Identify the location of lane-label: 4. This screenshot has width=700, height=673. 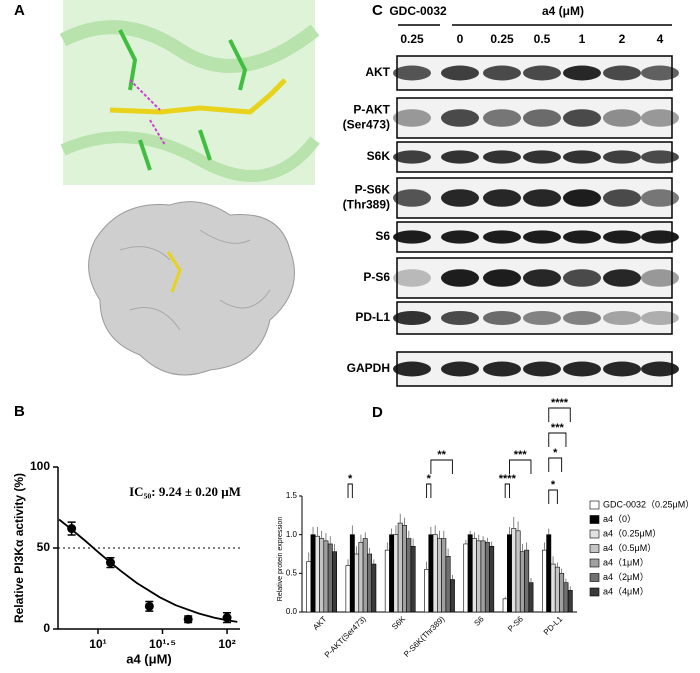
(660, 39).